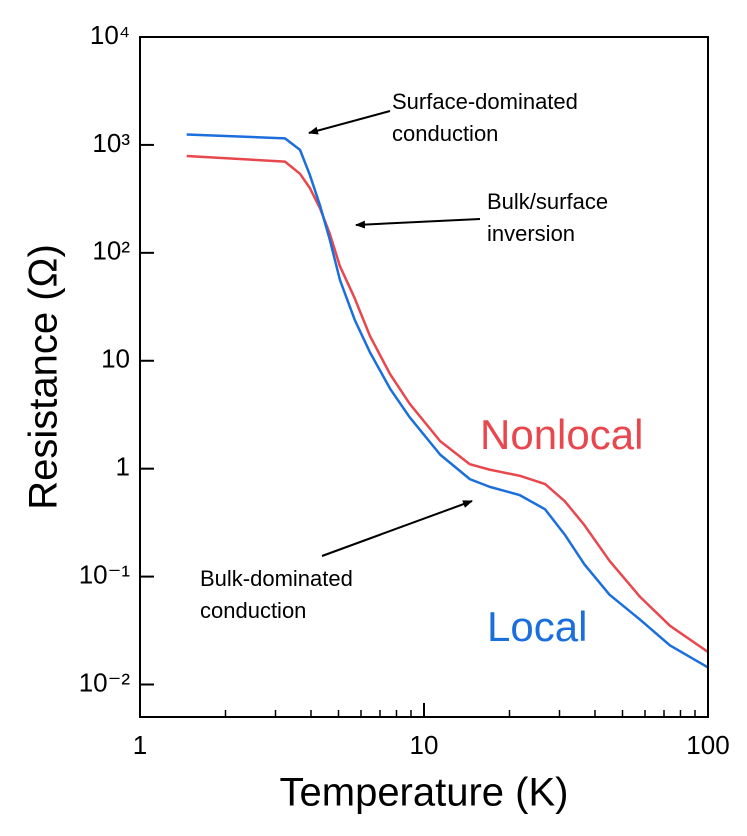 The height and width of the screenshot is (836, 747). I want to click on y-axis-label: Resistance (Ω), so click(44, 377).